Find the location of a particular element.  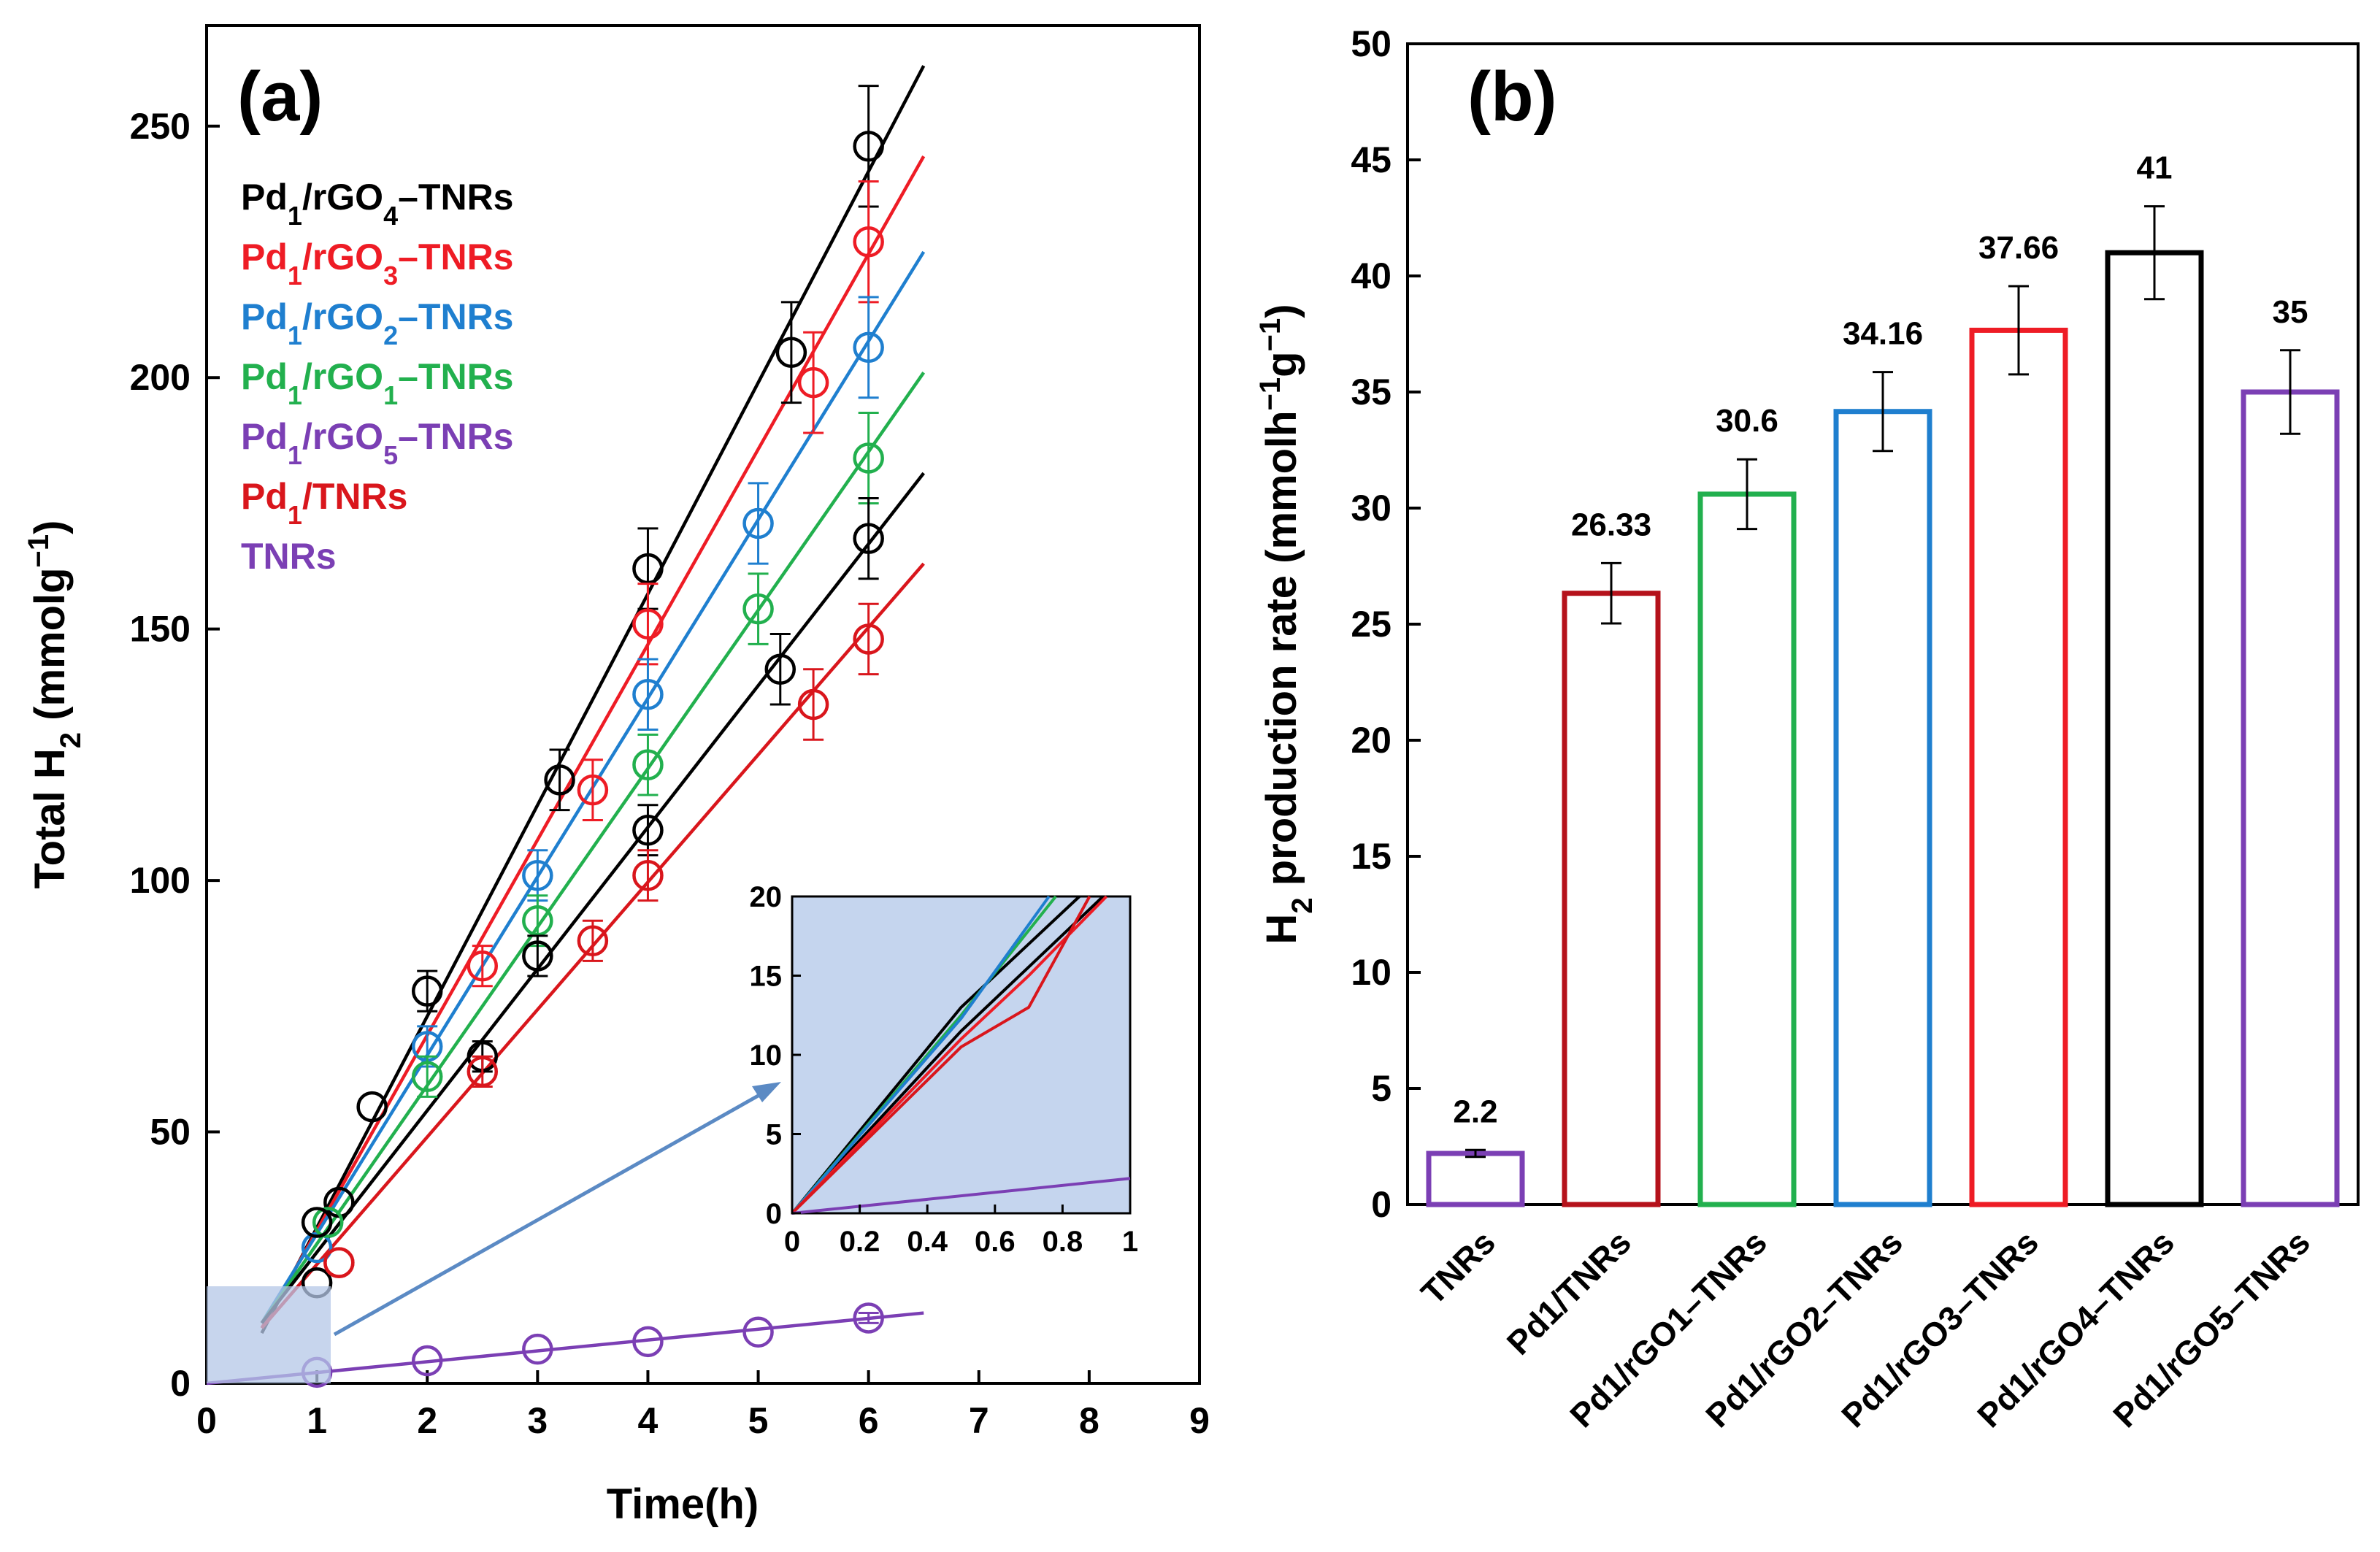

legend-entry: Pd1/rGO3–TNRs is located at coordinates (377, 264).